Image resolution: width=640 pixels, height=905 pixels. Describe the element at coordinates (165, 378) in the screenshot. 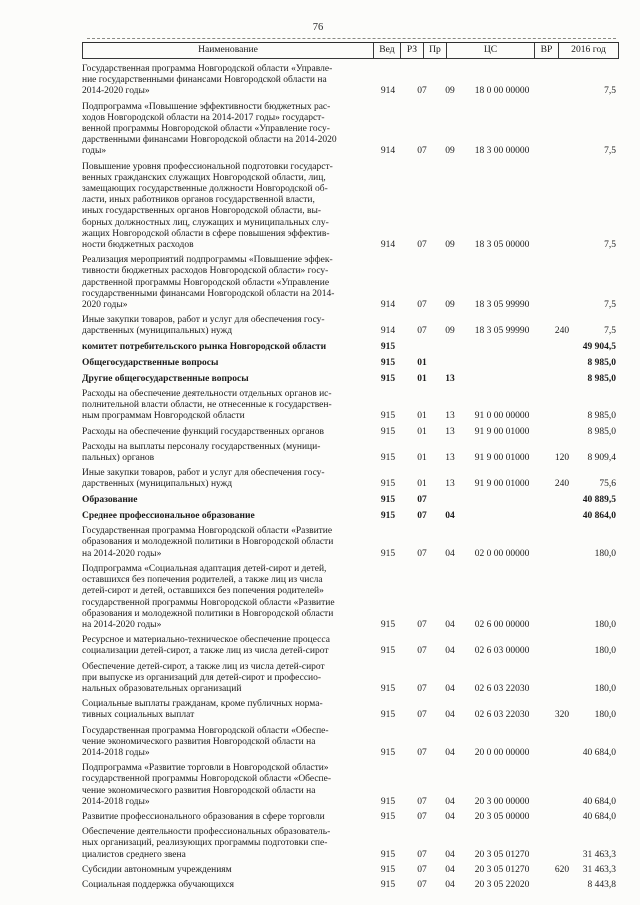

I see `row-name-cell: Другие общегосударственные вопросы` at that location.